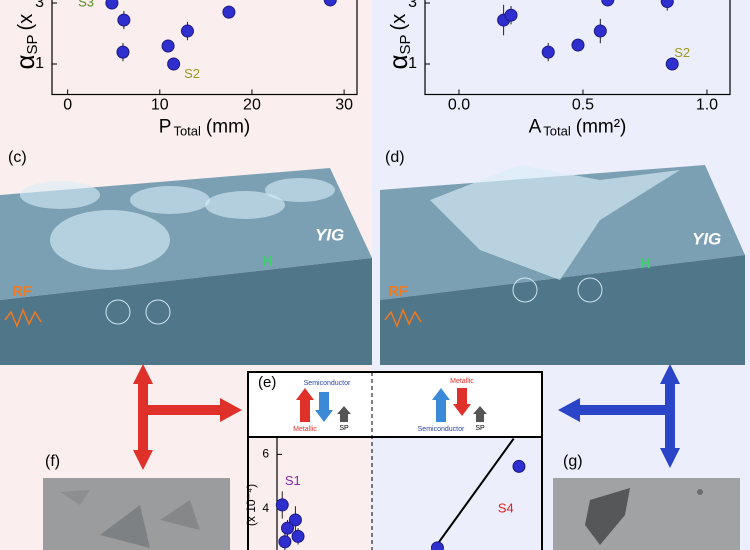  Describe the element at coordinates (601, 127) in the screenshot. I see `x-label-unit: (mm²)` at that location.